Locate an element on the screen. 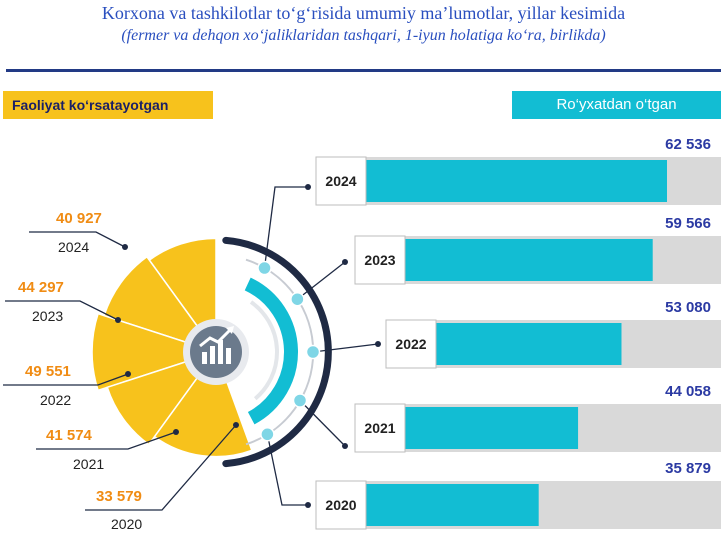 Image resolution: width=727 pixels, height=533 pixels. active-sector-2021 is located at coordinates (162, 398).